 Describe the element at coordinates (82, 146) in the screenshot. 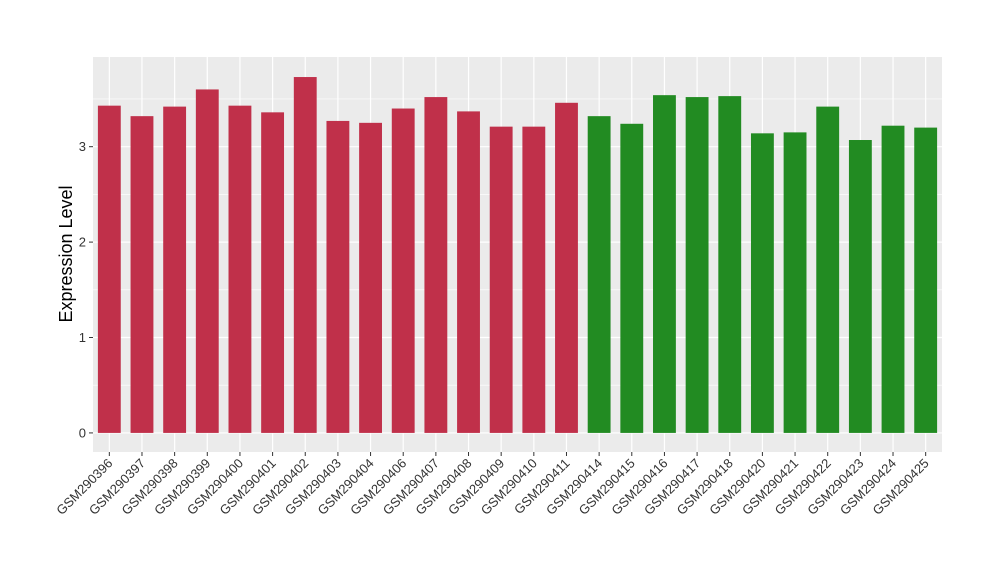

I see `y-tick-label: 3` at that location.